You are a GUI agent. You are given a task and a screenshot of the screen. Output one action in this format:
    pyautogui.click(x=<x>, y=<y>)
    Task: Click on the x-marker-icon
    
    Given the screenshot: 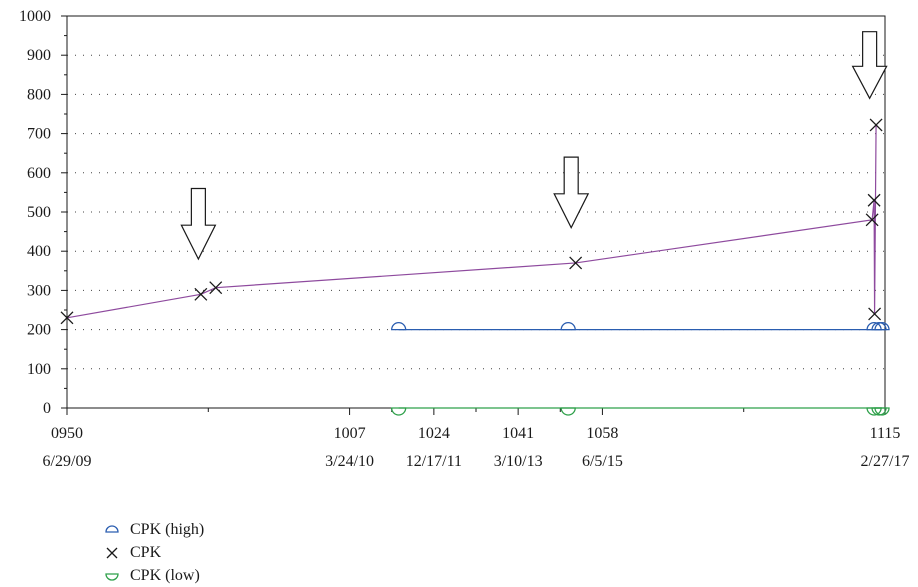 What is the action you would take?
    pyautogui.click(x=112, y=552)
    